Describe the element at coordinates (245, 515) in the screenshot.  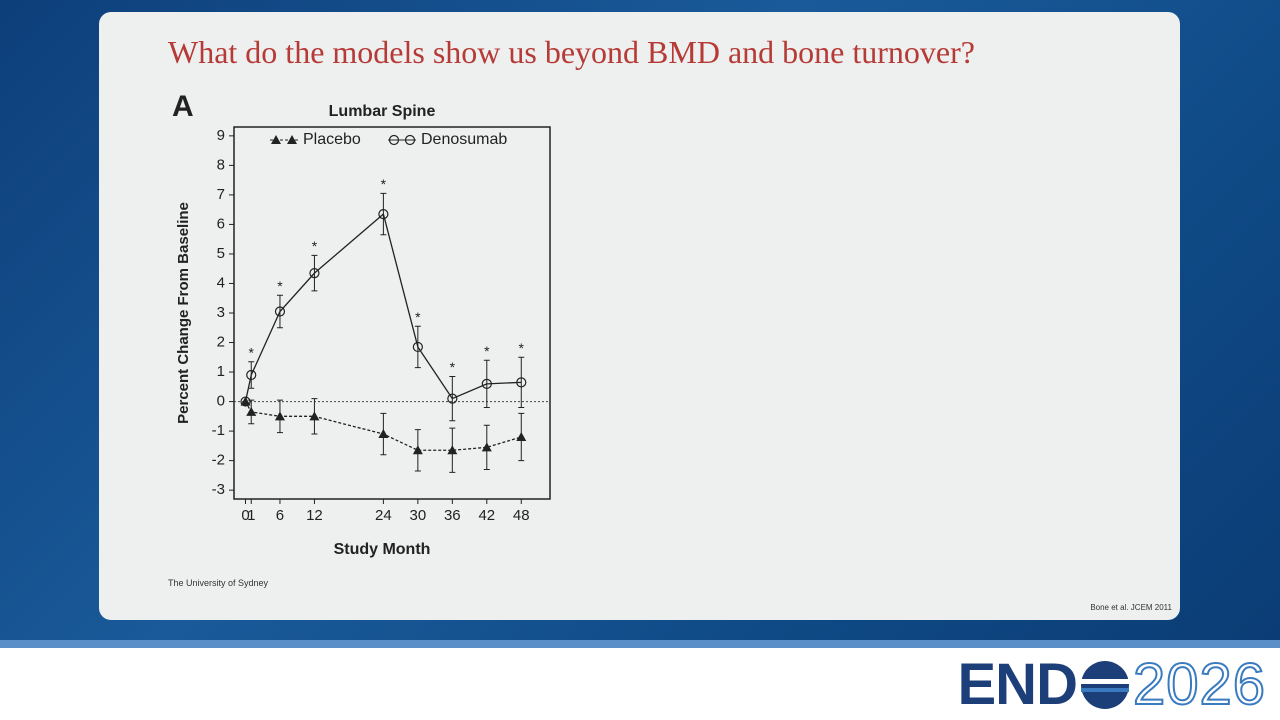
I see `x-tick-label: 0` at that location.